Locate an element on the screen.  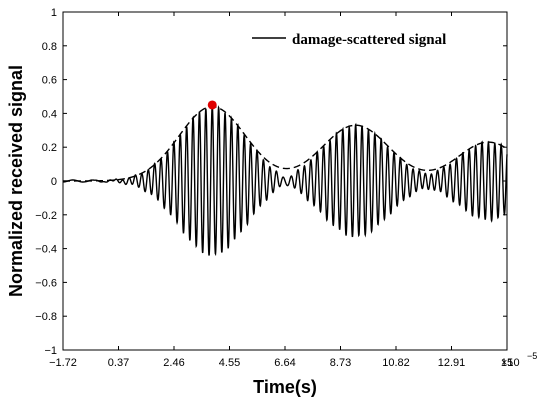
y-tick-label: −0.8 is located at coordinates (46, 317).